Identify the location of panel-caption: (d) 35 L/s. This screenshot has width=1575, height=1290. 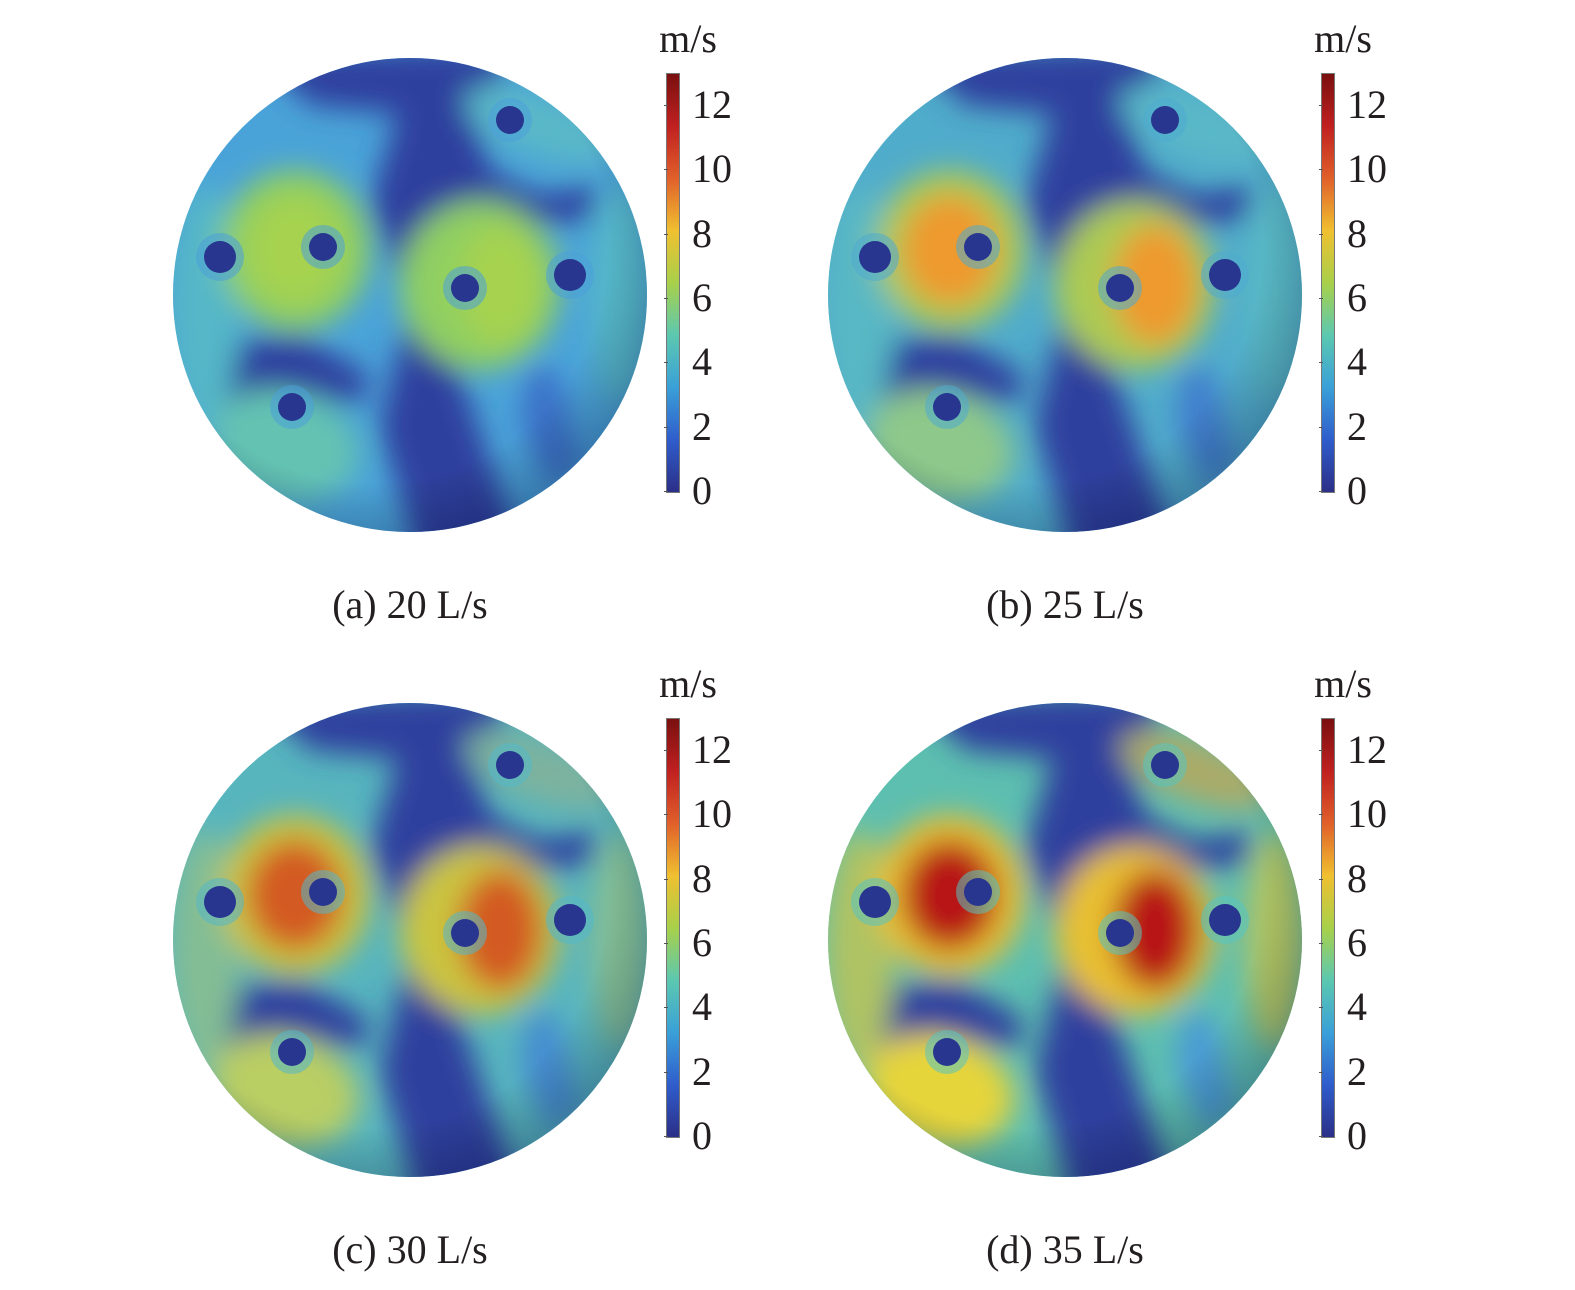
(1065, 1249).